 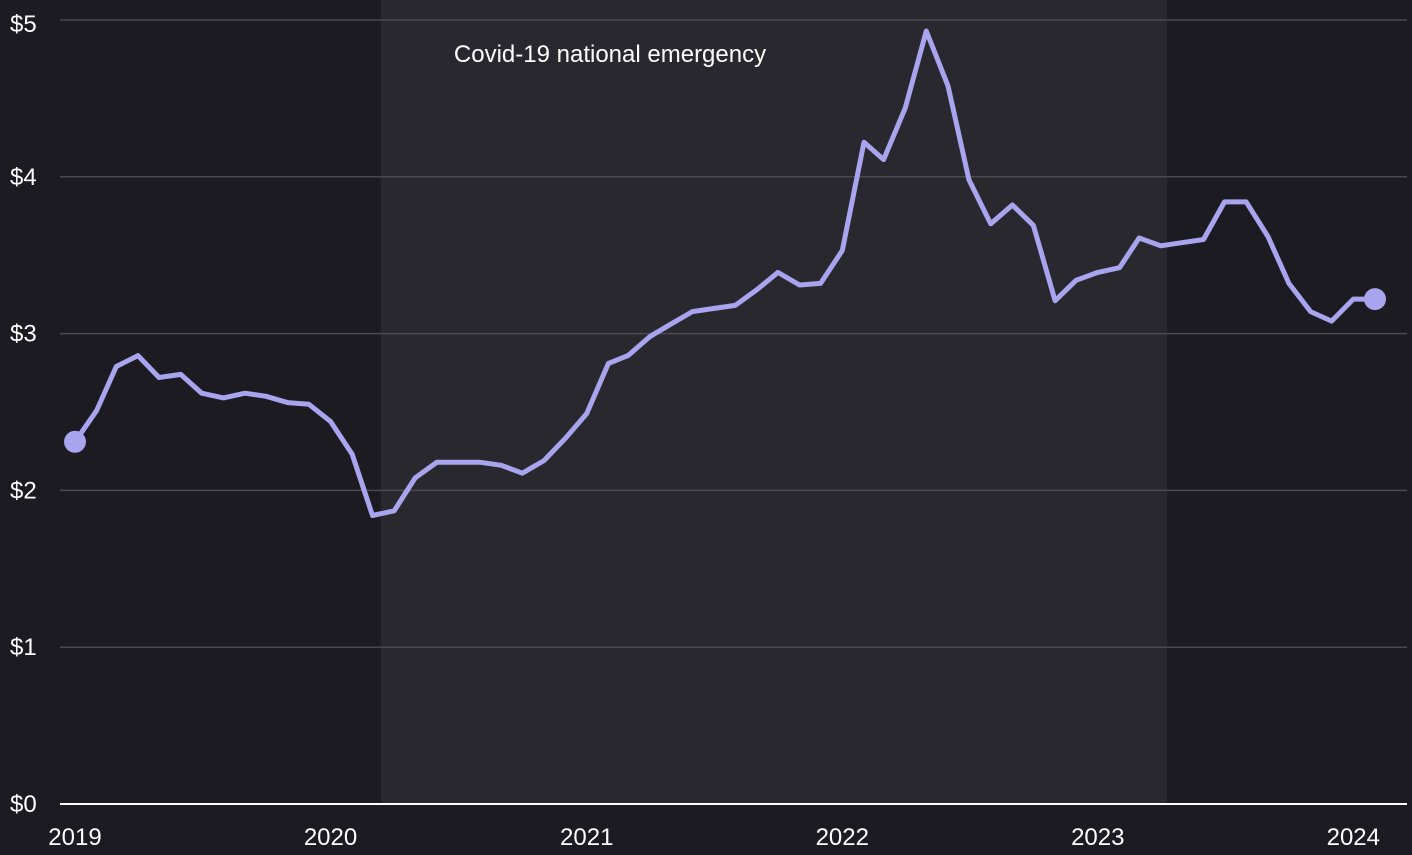 I want to click on x-tick-label-2020: 2020, so click(x=330, y=837).